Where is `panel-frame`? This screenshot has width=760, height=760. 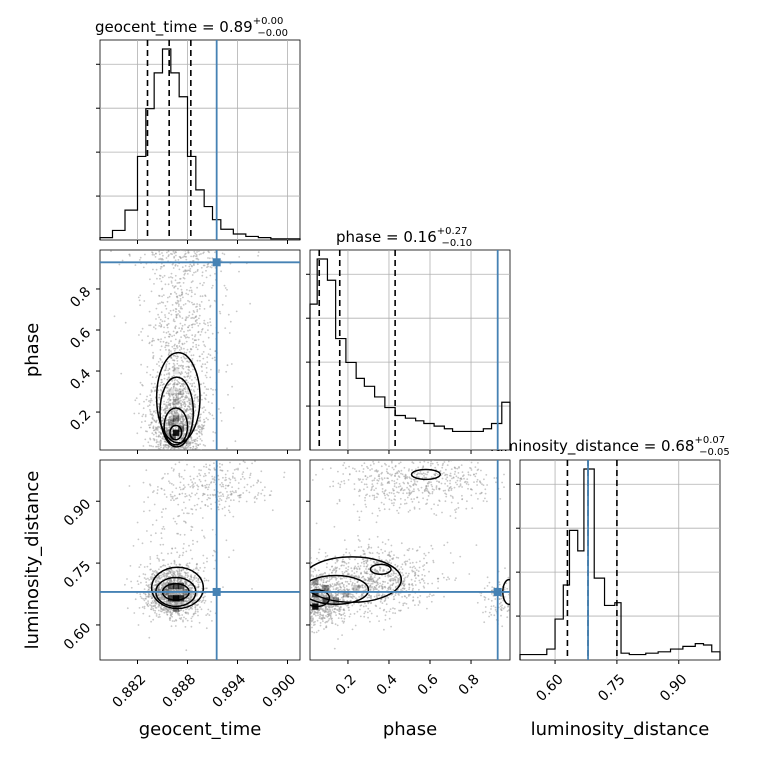
panel-frame is located at coordinates (410, 350).